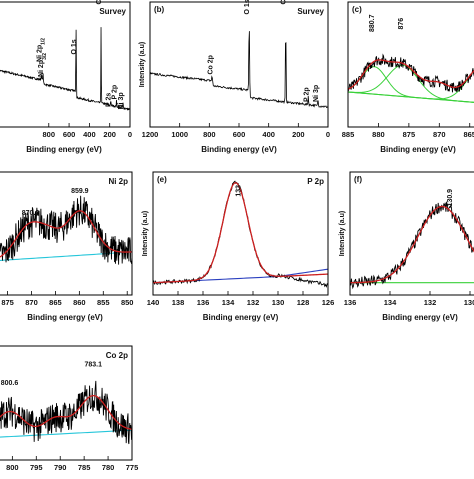 The width and height of the screenshot is (474, 479). I want to click on peak-annotation-g: 800.6, so click(10, 383).